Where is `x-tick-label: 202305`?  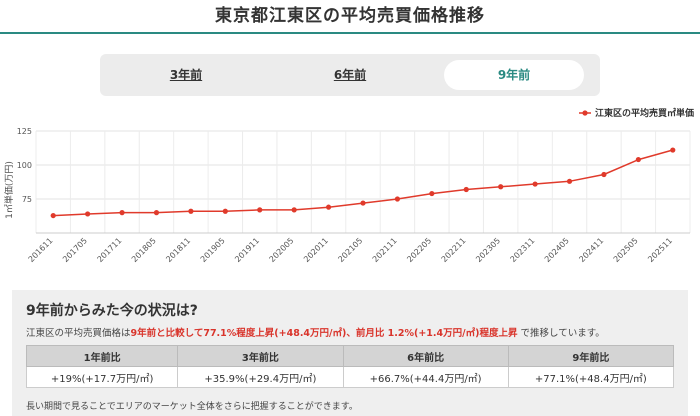
x-tick-label: 202305 is located at coordinates (488, 250).